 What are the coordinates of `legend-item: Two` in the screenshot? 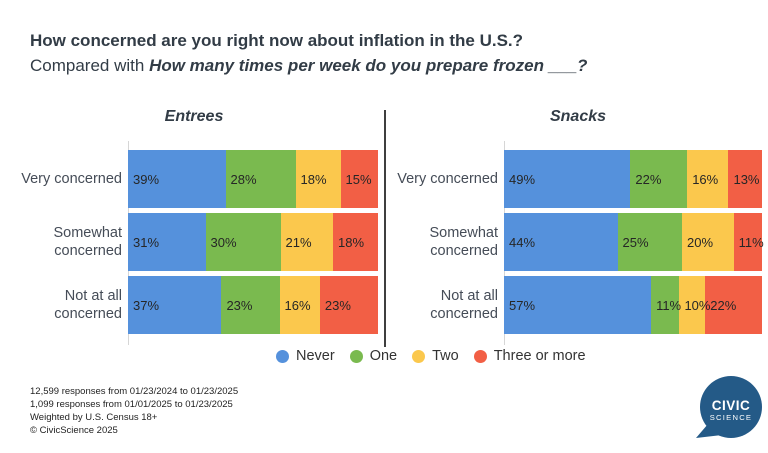 It's located at (435, 356).